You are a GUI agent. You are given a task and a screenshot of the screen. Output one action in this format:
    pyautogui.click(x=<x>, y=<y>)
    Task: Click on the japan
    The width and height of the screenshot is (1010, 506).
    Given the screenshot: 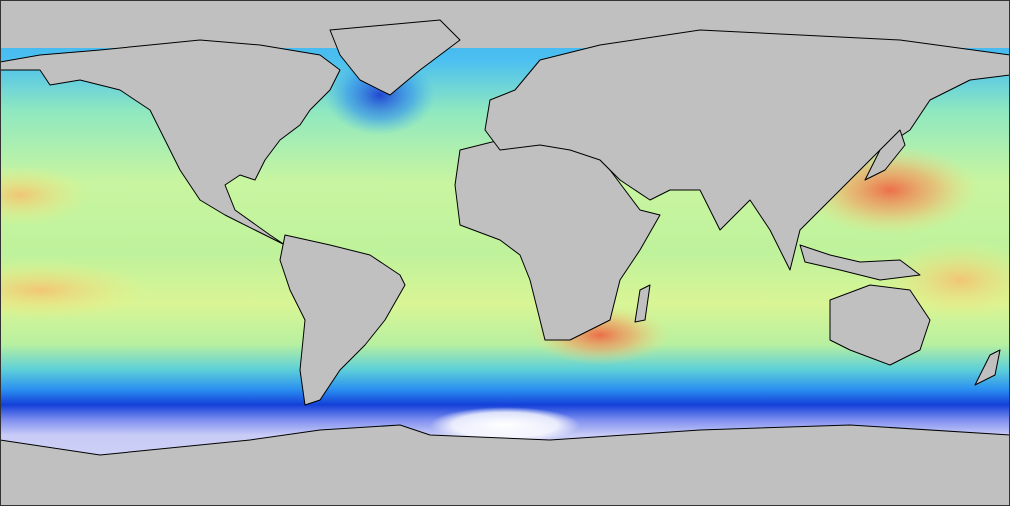 What is the action you would take?
    pyautogui.click(x=885, y=155)
    